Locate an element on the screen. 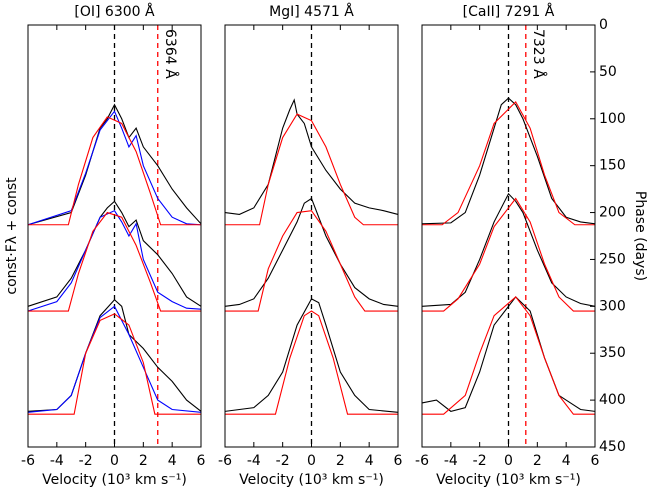 Image resolution: width=651 pixels, height=491 pixels. line-annotation: 6364 Å is located at coordinates (170, 54).